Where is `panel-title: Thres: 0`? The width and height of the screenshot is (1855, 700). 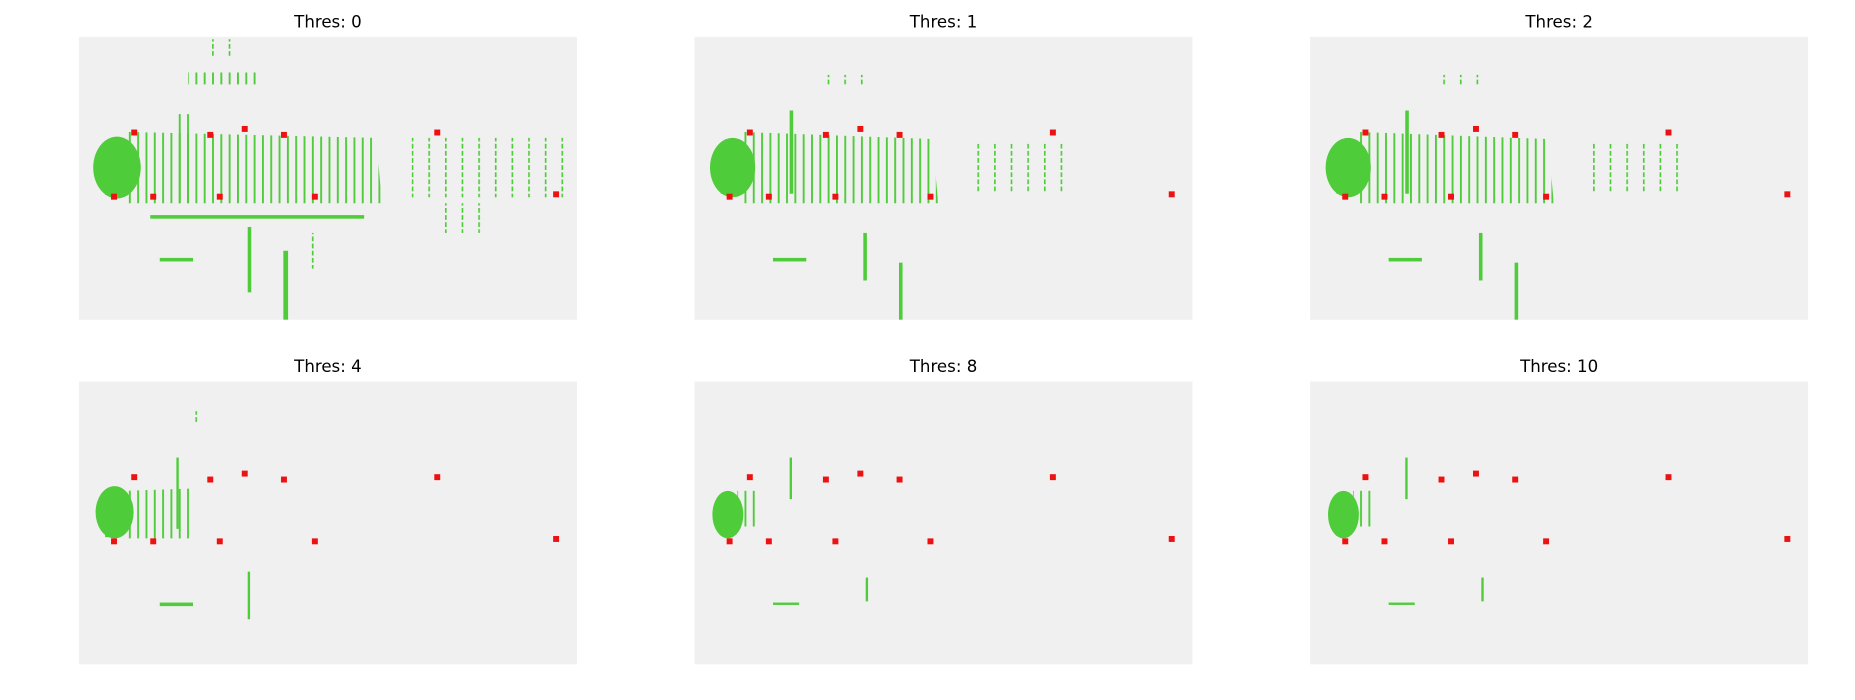
panel-title: Thres: 0 is located at coordinates (327, 21).